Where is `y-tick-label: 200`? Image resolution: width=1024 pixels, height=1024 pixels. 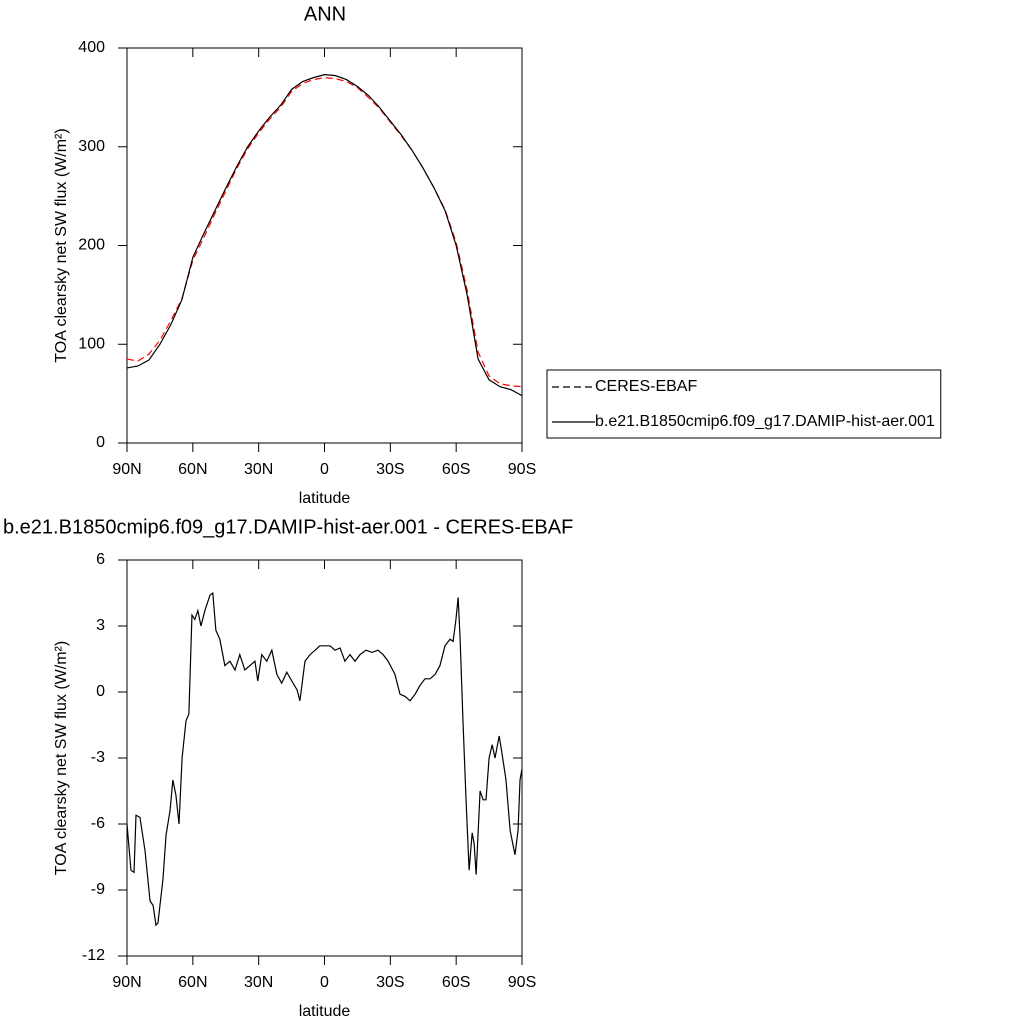 y-tick-label: 200 is located at coordinates (91, 245).